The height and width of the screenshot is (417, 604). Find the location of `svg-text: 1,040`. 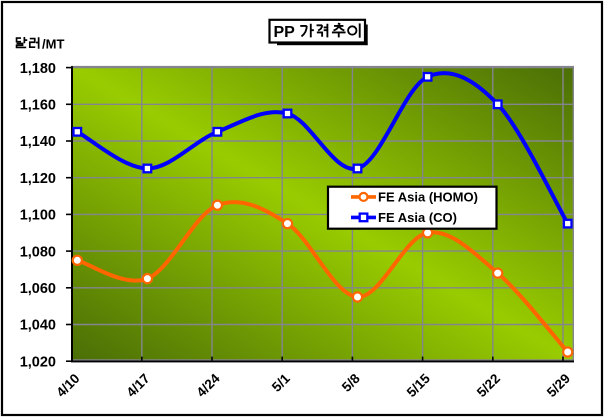

svg-text: 1,040 is located at coordinates (38, 326).